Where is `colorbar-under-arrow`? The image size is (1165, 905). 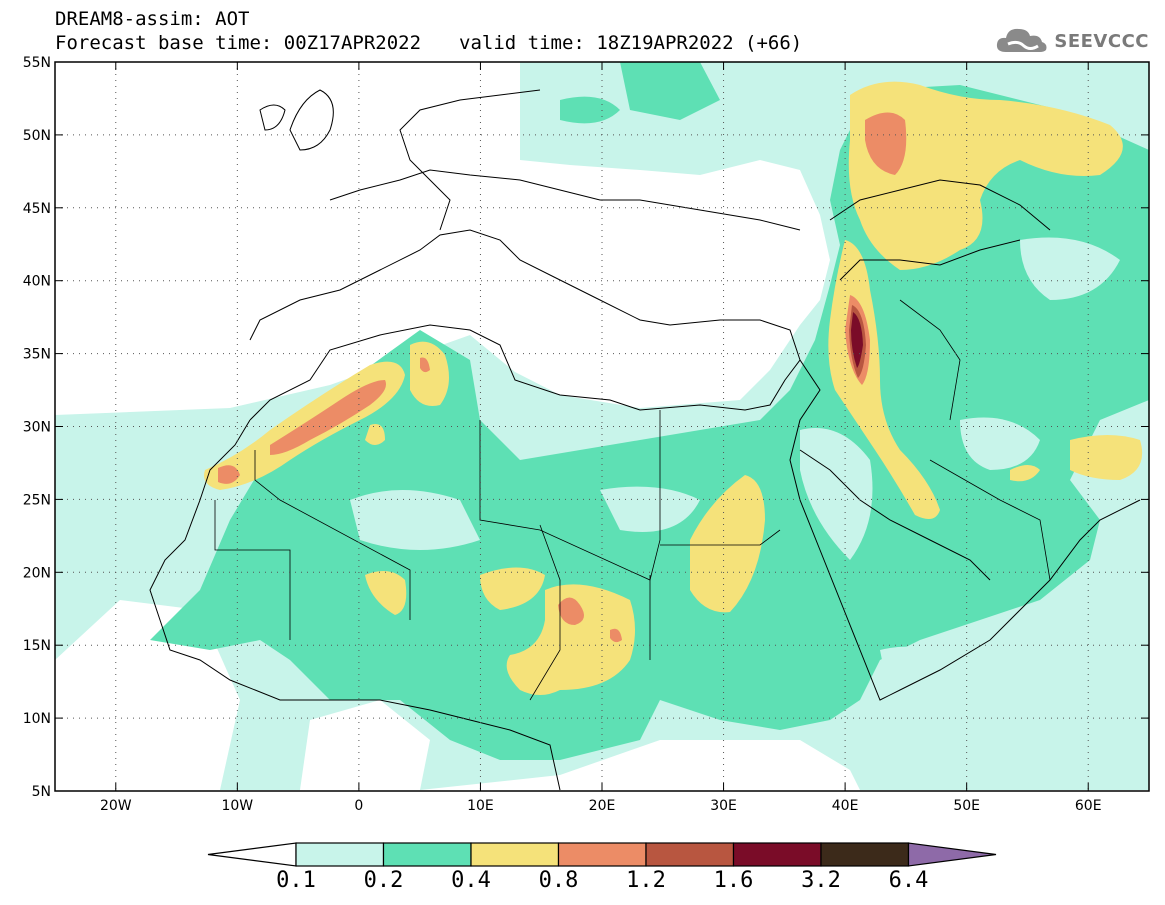
colorbar-under-arrow is located at coordinates (252, 854).